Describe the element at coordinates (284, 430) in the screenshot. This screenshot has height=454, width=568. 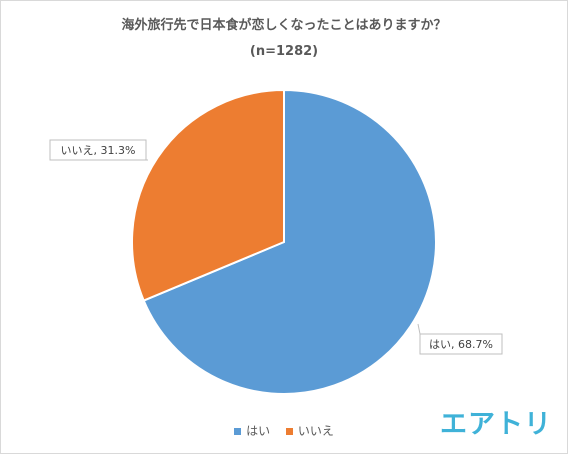
I see `chart-legend: はい いいえ` at that location.